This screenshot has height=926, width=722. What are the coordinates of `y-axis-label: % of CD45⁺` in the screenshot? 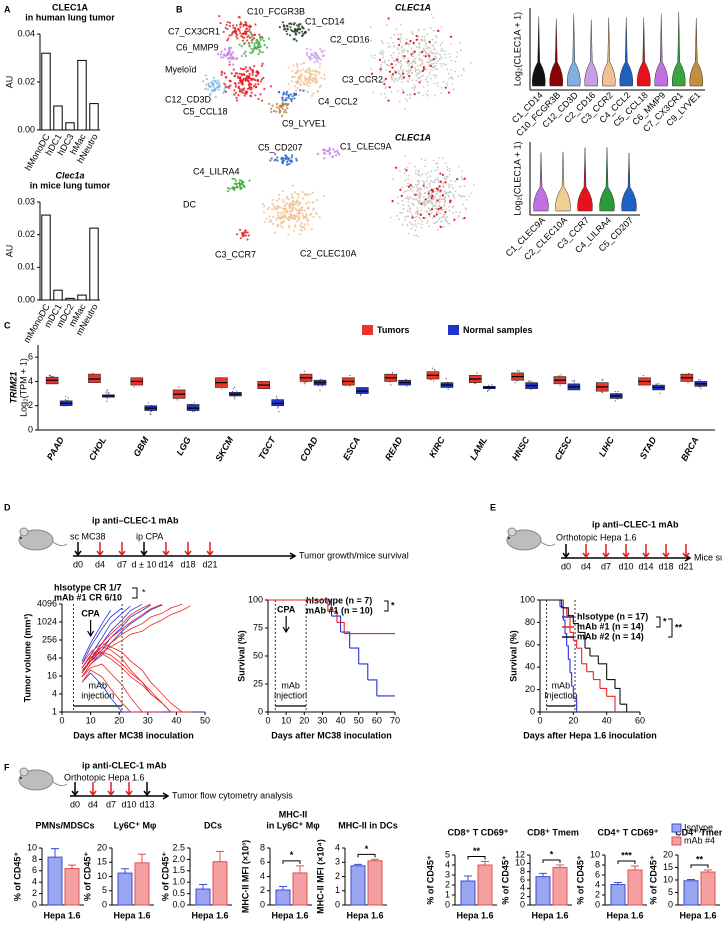 It's located at (87, 877).